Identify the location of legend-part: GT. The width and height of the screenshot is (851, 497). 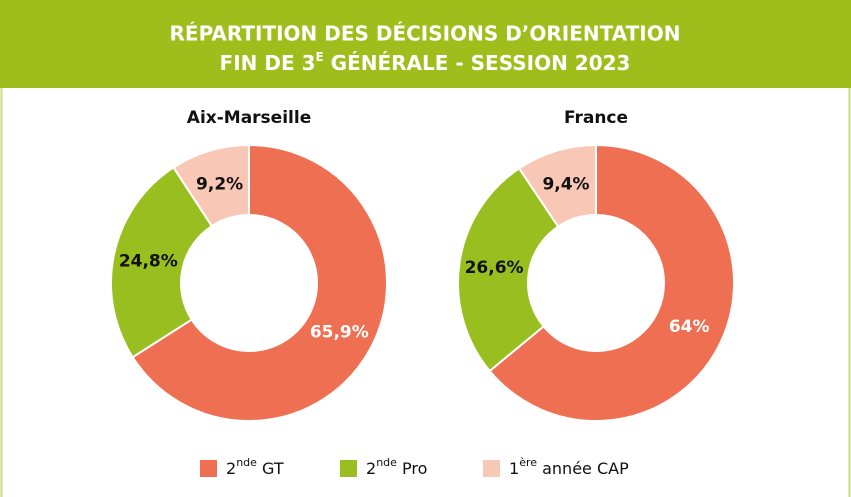
(270, 468).